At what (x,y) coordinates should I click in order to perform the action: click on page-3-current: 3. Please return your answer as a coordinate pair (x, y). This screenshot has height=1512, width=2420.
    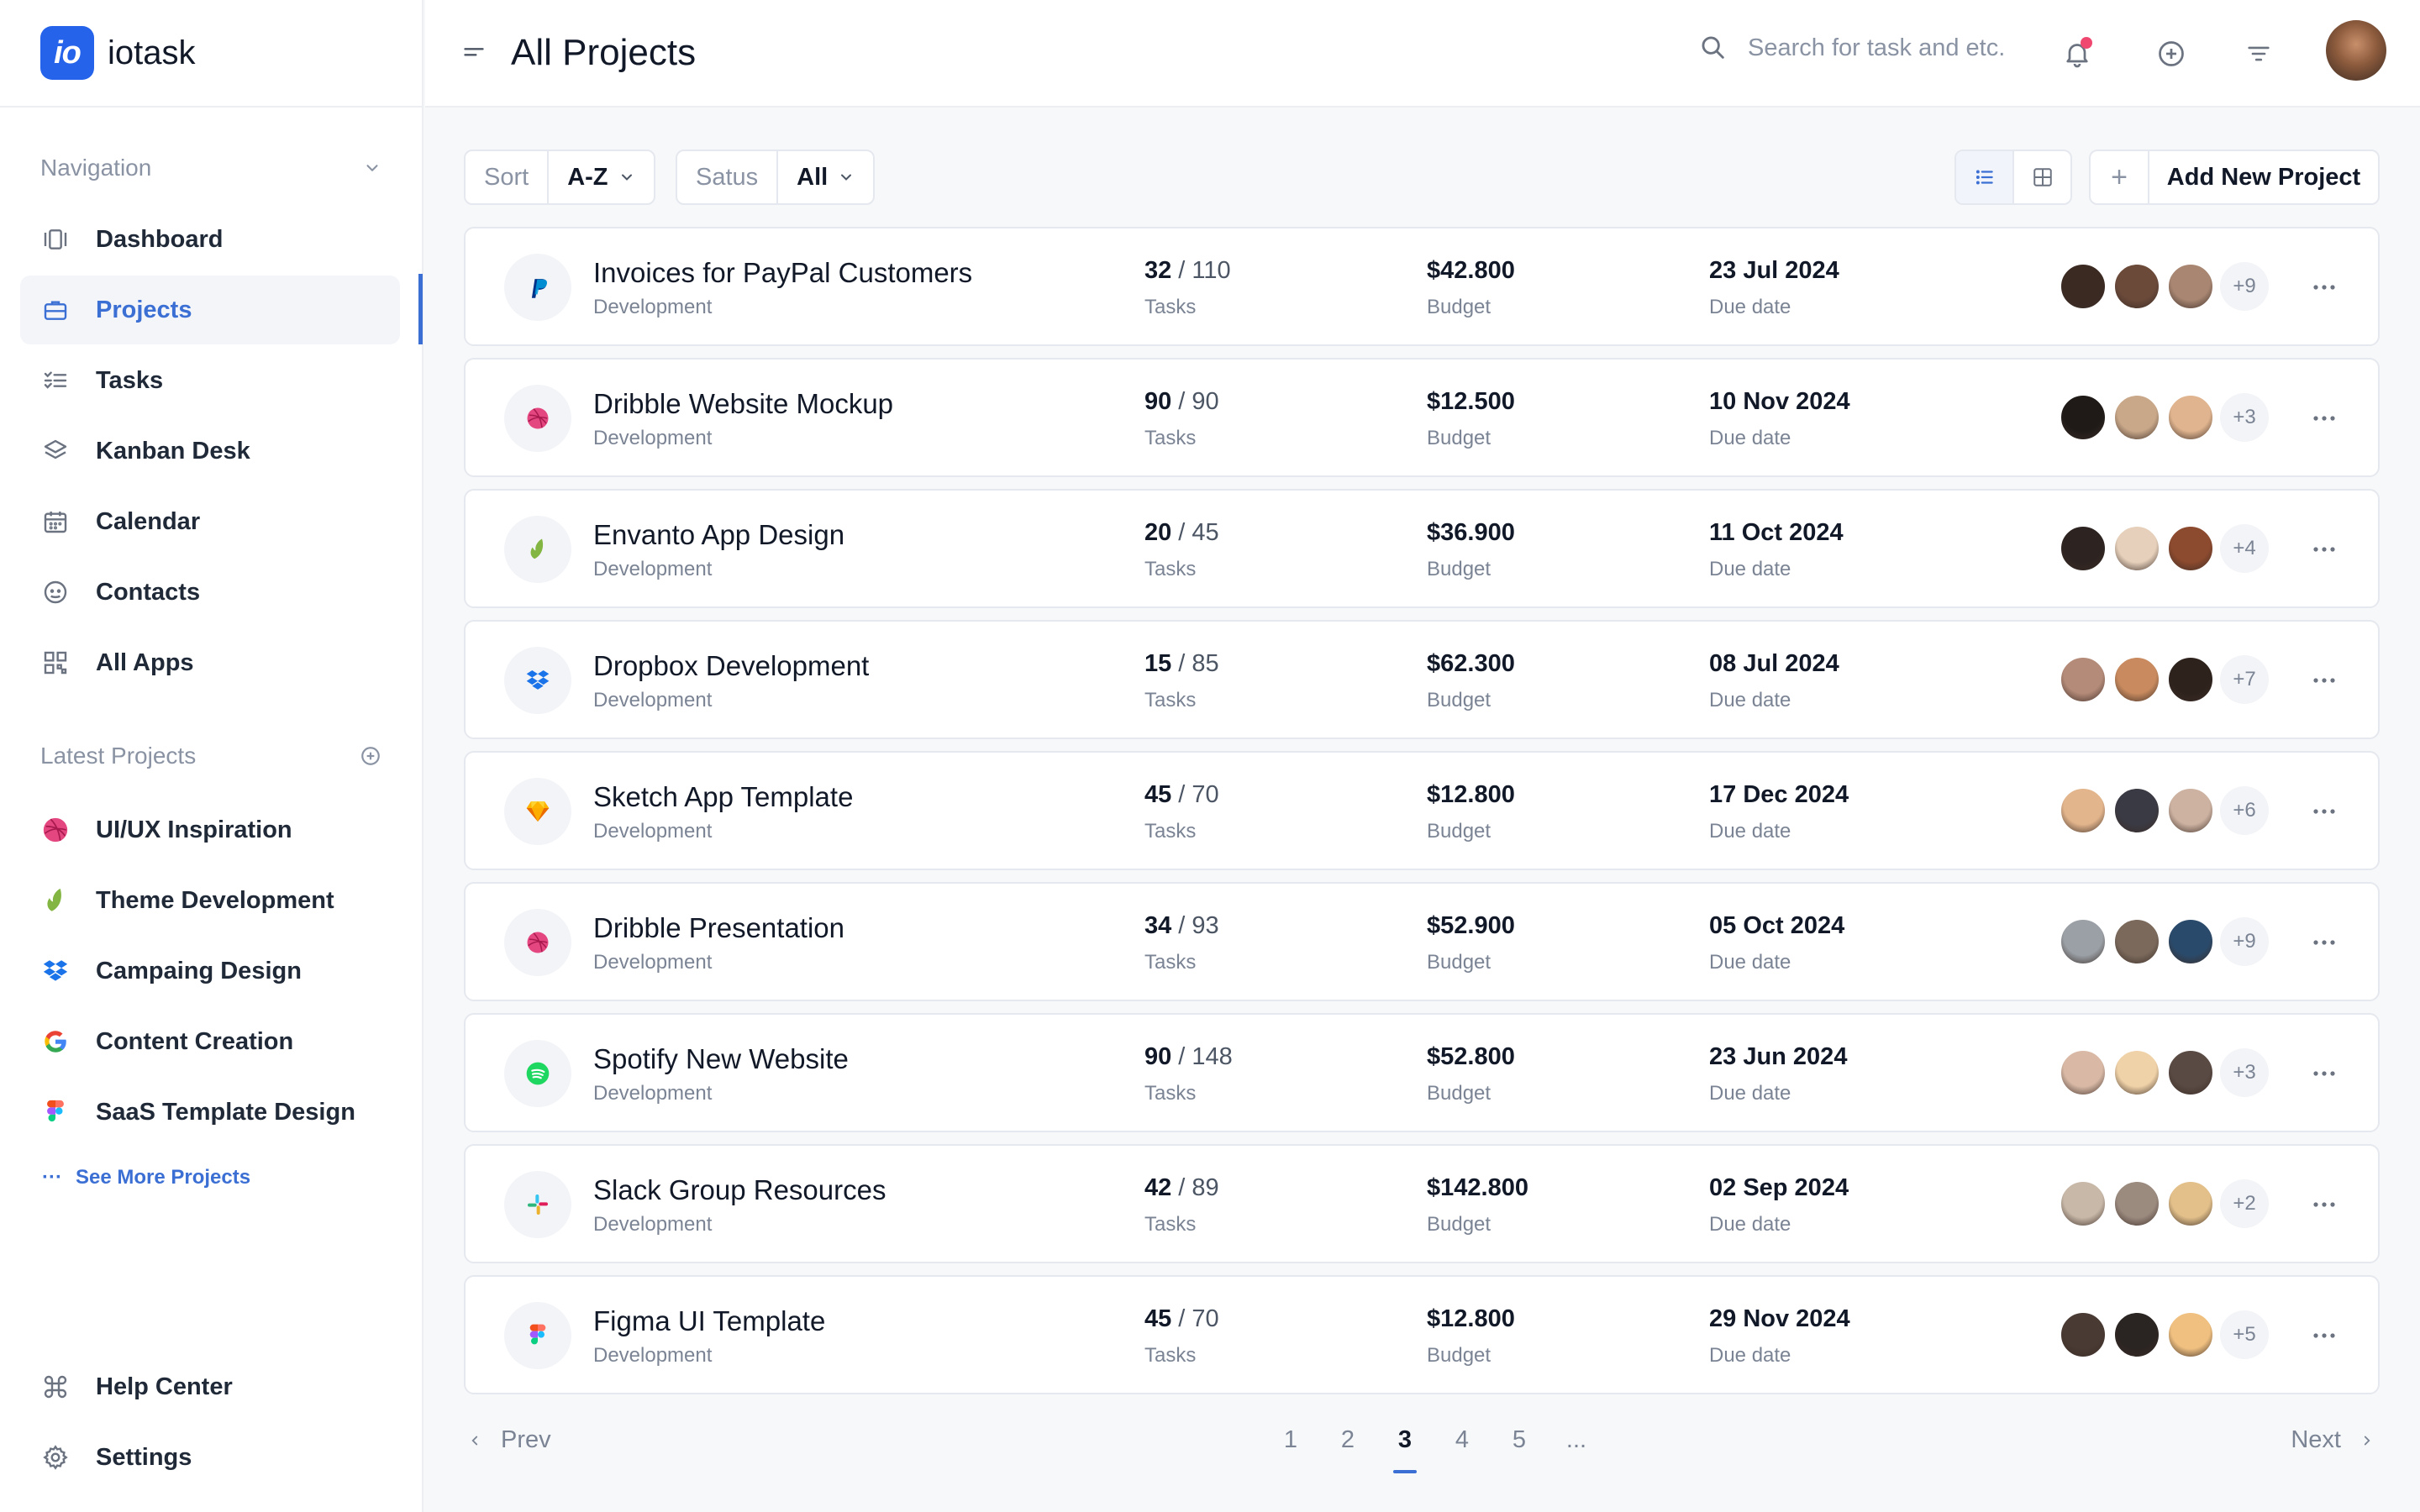
    Looking at the image, I should click on (1405, 1449).